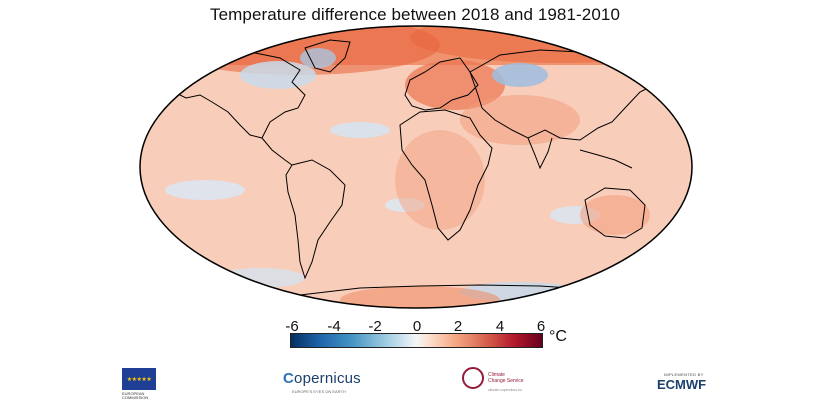 The image size is (830, 415). Describe the element at coordinates (684, 374) in the screenshot. I see `ecmwf-caption: IMPLEMENTED BY` at that location.